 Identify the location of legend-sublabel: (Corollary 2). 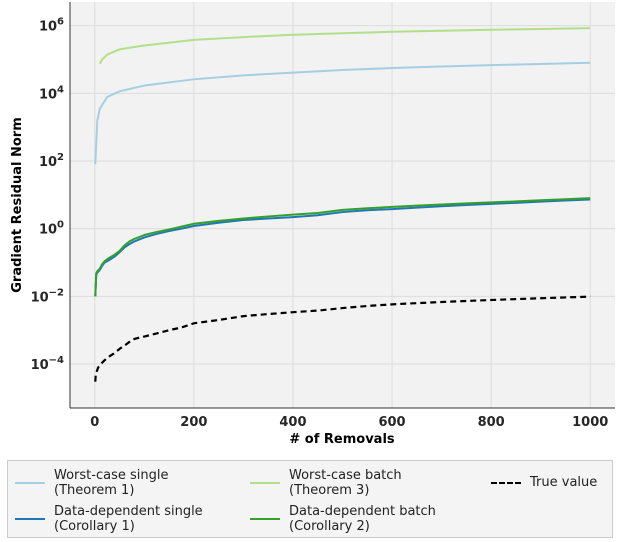
(329, 526).